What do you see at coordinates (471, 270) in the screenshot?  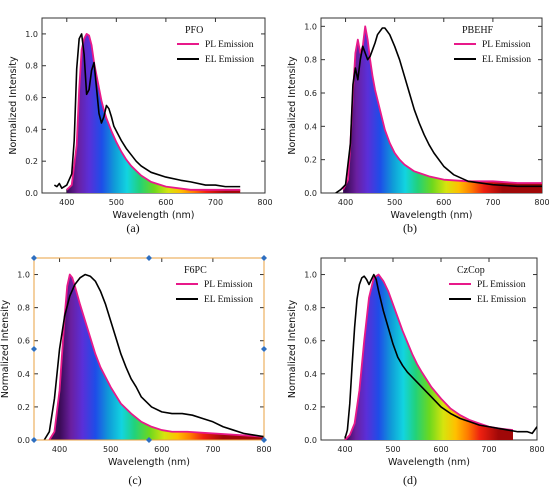 I see `panel-title: CzCop` at bounding box center [471, 270].